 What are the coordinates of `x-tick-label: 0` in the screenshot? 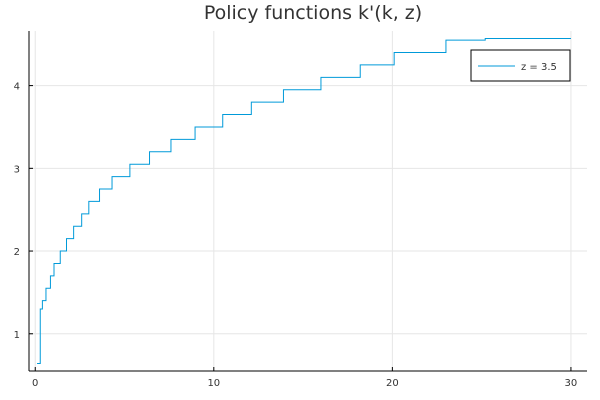 It's located at (35, 383).